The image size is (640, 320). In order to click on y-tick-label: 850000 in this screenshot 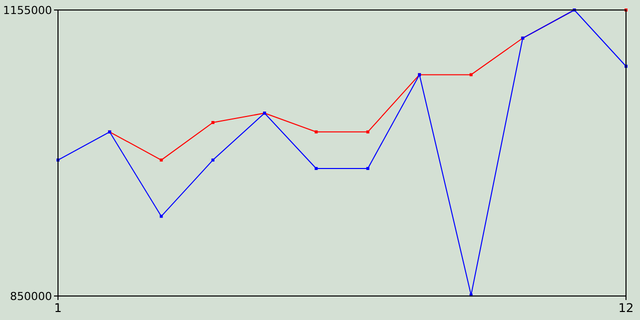, I will do `click(31, 296)`.